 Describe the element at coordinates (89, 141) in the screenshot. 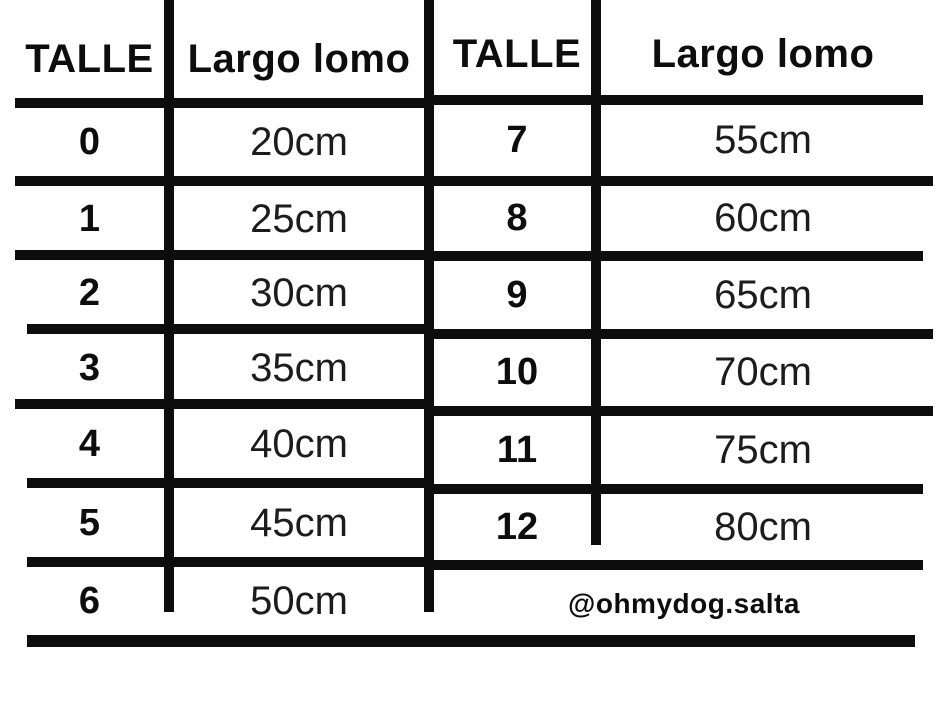

I see `left-row-talle: 0` at that location.